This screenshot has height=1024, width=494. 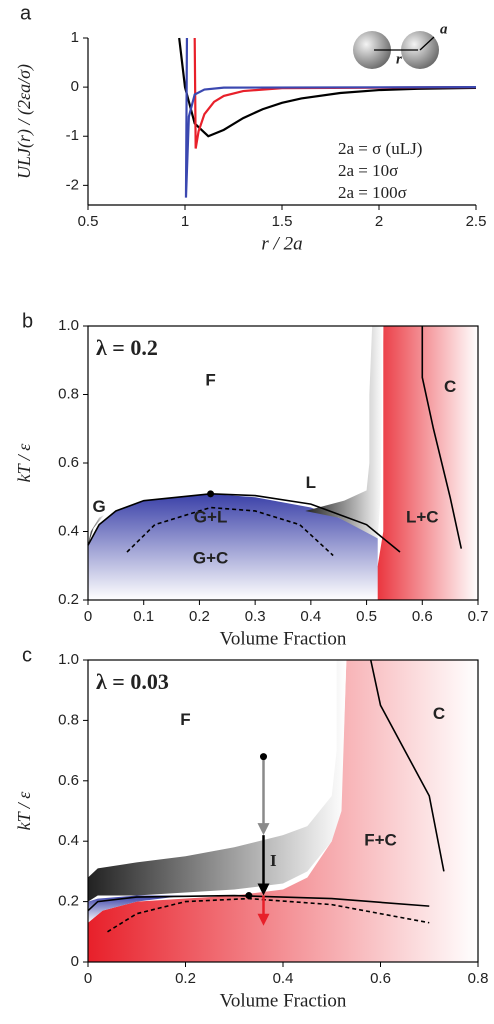 What do you see at coordinates (255, 616) in the screenshot?
I see `x-tick-label: 0.3` at bounding box center [255, 616].